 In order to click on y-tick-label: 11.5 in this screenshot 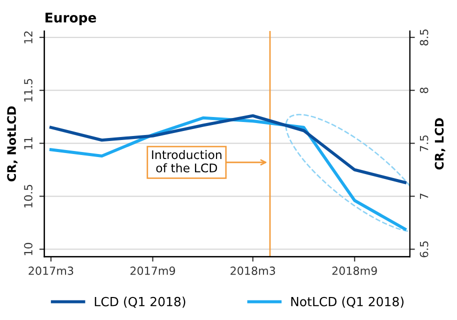, I will do `click(28, 90)`.